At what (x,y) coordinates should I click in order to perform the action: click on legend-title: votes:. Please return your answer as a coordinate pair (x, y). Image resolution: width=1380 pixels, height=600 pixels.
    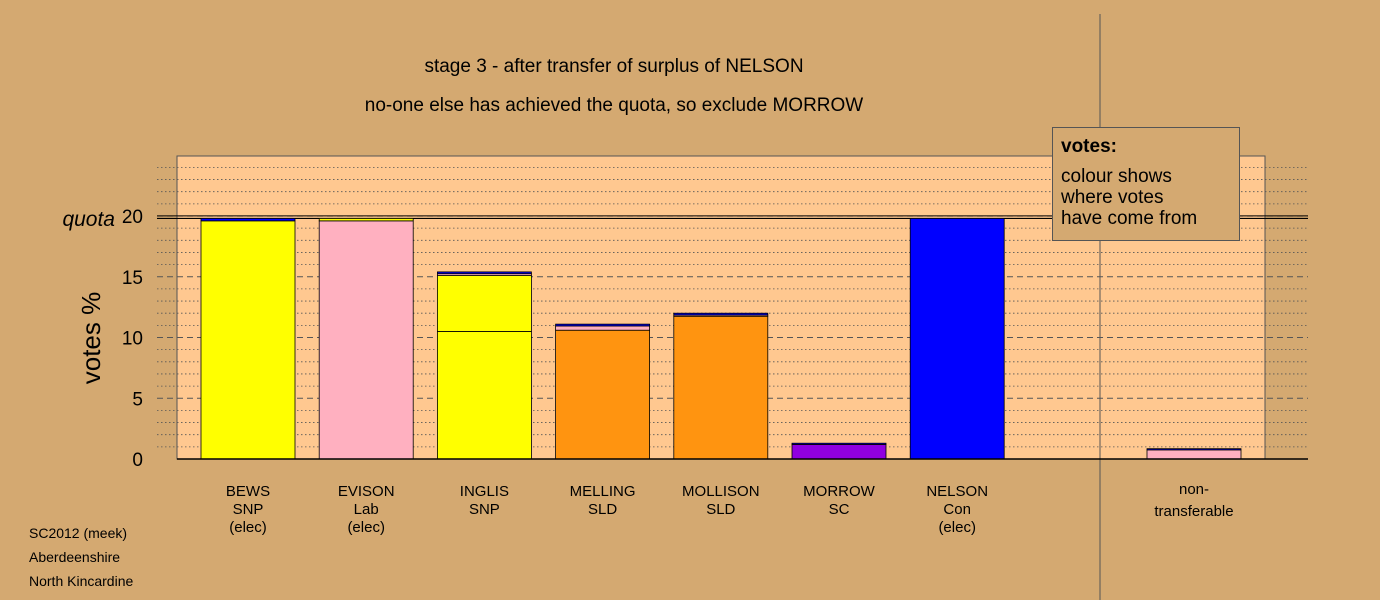
    Looking at the image, I should click on (1089, 146).